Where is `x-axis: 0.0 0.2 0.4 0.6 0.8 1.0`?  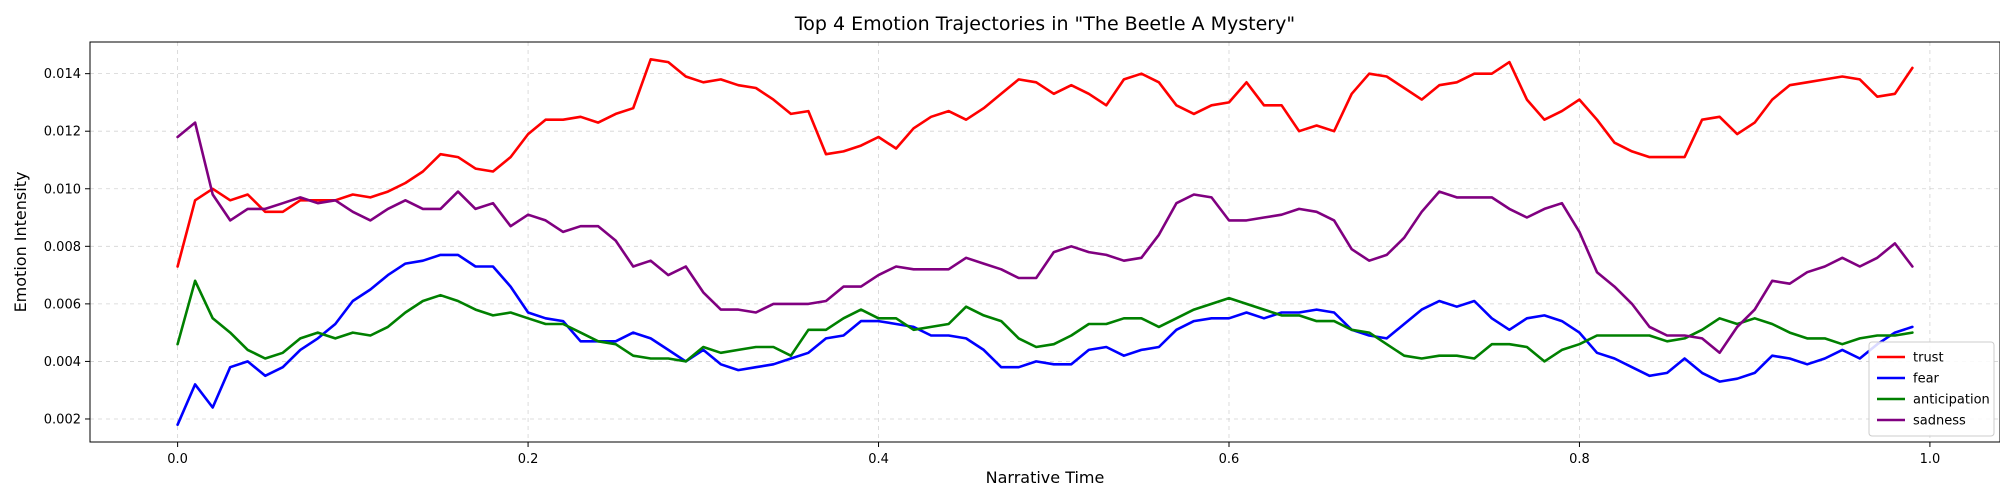 x-axis: 0.0 0.2 0.4 0.6 0.8 1.0 is located at coordinates (1053, 454).